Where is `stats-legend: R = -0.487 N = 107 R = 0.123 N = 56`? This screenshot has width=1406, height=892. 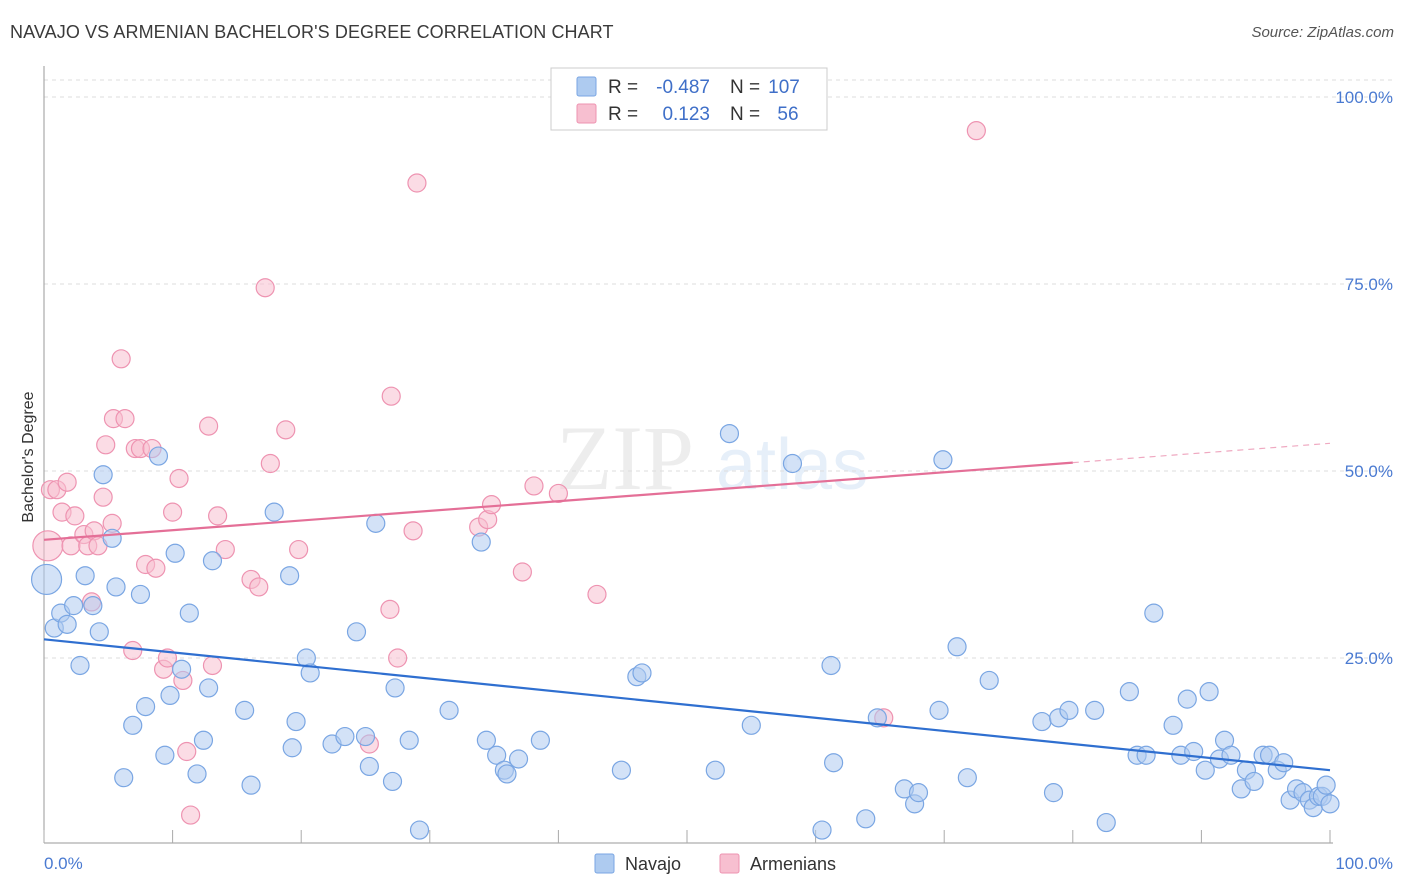
stats-legend: R = -0.487 N = 107 R = 0.123 N = 56 is located at coordinates (689, 99).